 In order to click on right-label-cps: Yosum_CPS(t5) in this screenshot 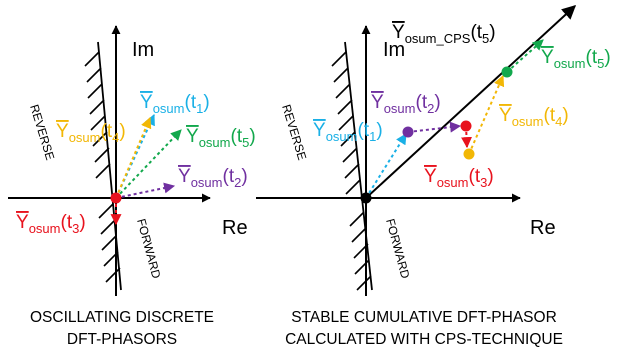, I will do `click(444, 34)`.